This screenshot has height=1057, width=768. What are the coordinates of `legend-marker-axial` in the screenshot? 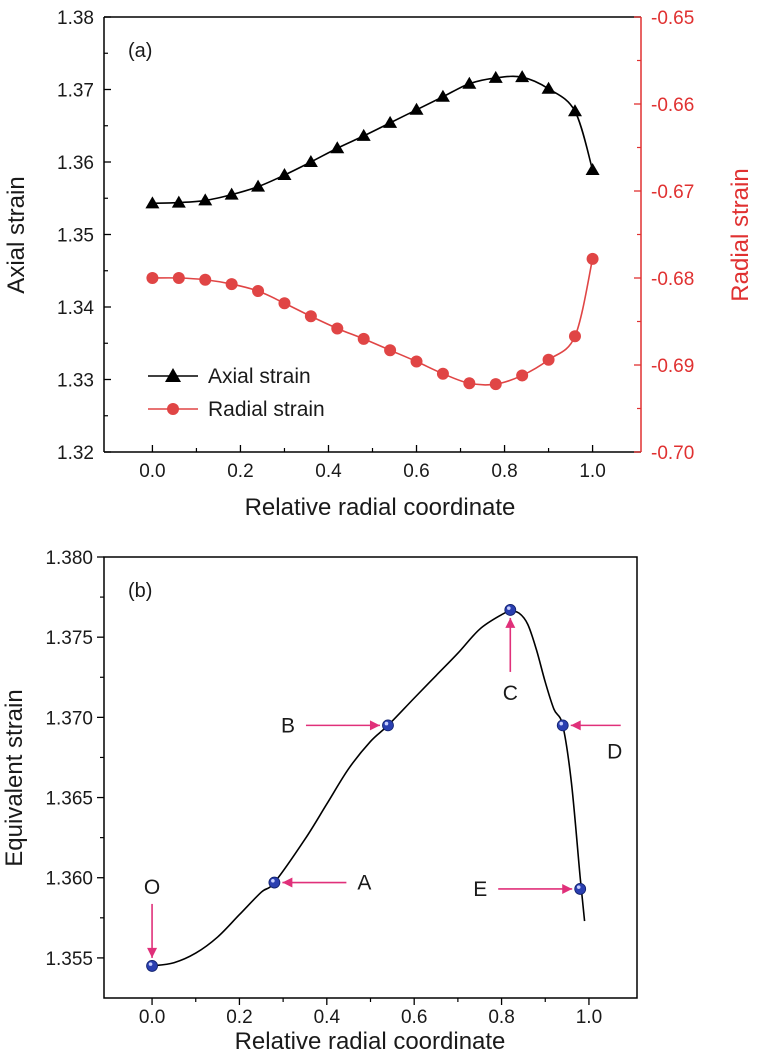 It's located at (173, 375).